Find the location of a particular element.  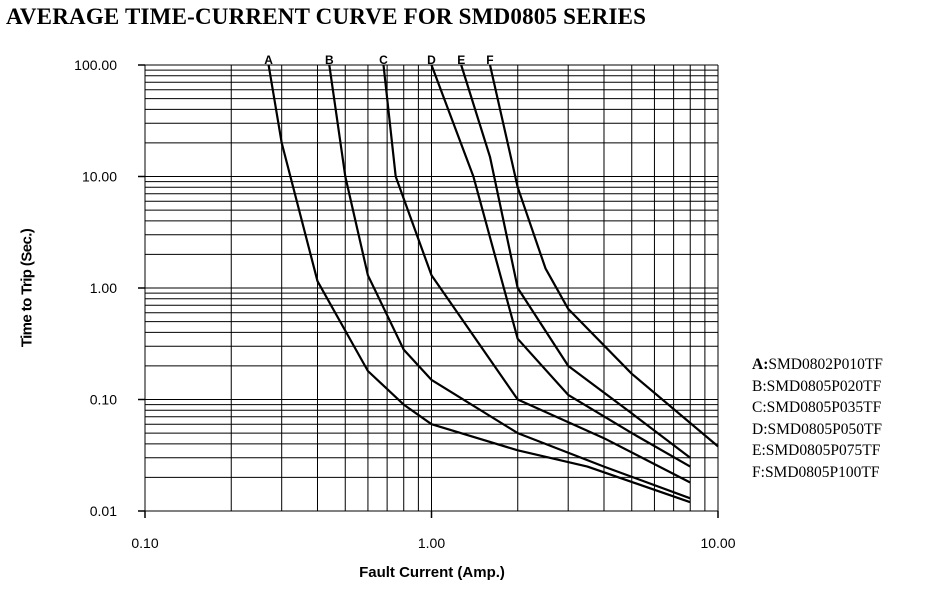

legend-entry: A:SMD0802P010TF is located at coordinates (817, 365).